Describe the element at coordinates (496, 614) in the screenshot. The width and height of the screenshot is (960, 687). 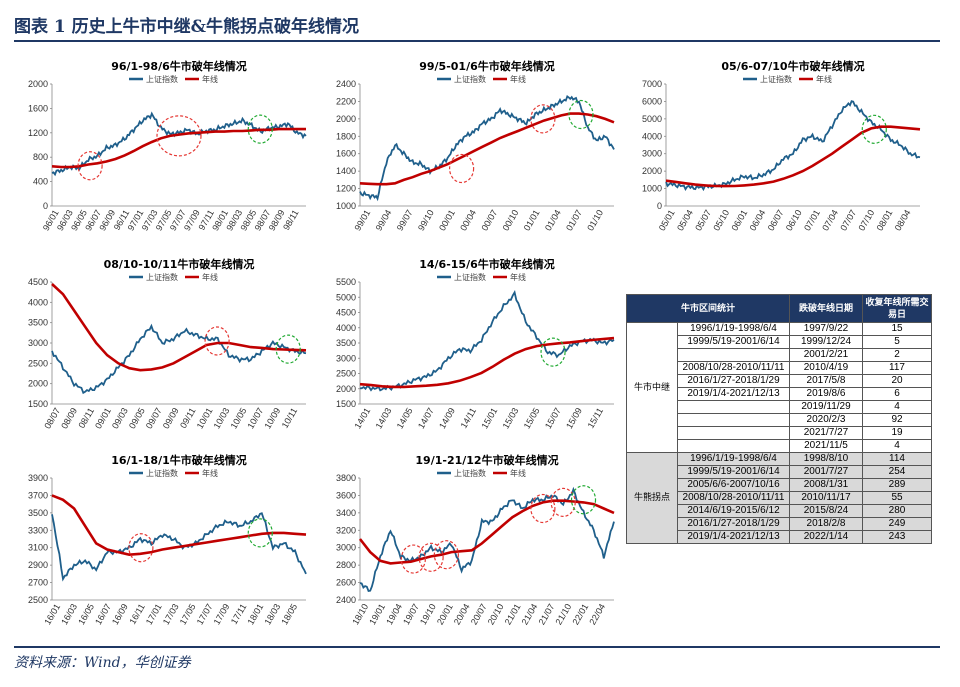
I see `x-tick-label: 20/10` at that location.